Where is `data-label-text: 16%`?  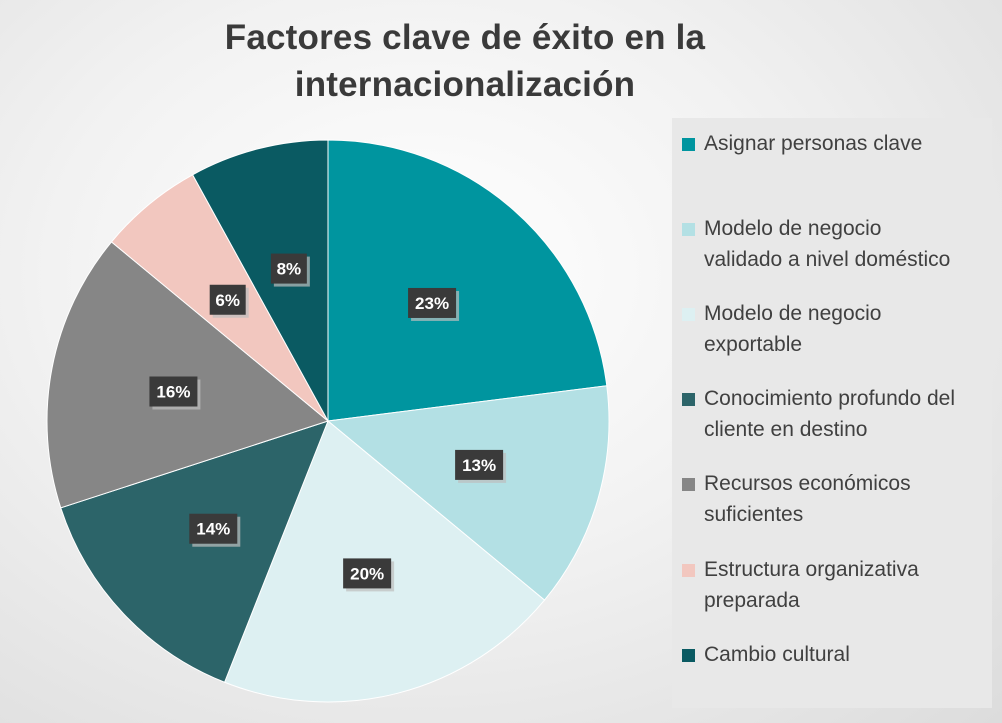
data-label-text: 16% is located at coordinates (173, 392).